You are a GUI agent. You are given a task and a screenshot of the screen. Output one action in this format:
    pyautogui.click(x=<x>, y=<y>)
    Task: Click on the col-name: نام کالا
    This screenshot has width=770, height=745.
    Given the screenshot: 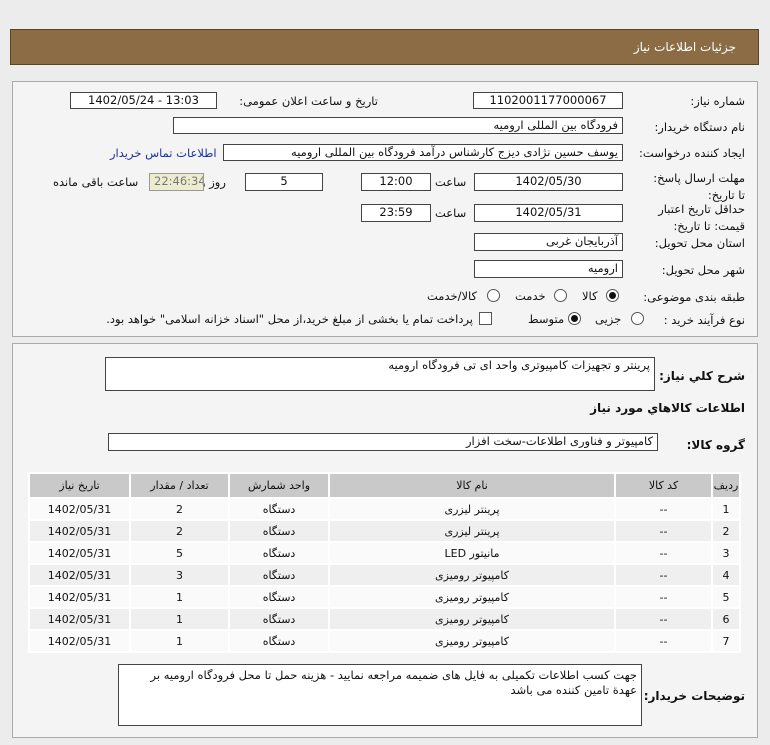 What is the action you would take?
    pyautogui.click(x=472, y=485)
    